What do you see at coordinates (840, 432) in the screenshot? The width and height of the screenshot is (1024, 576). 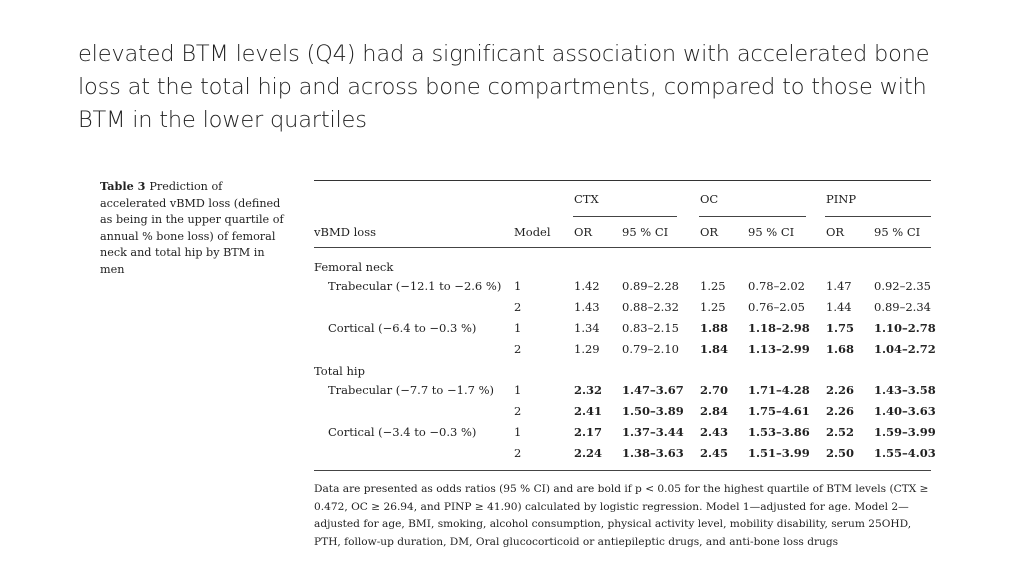 I see `cell-pinp-or: 2.52` at bounding box center [840, 432].